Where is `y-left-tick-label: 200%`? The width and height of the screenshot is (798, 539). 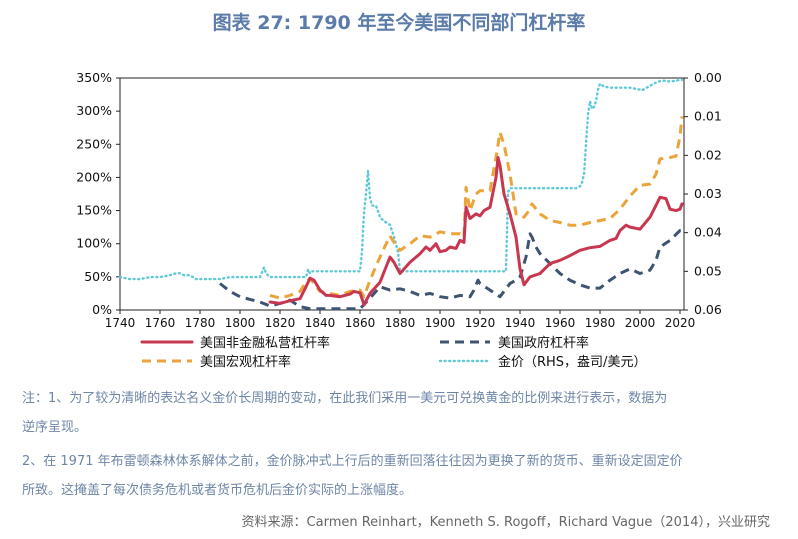
y-left-tick-label: 200% is located at coordinates (94, 176).